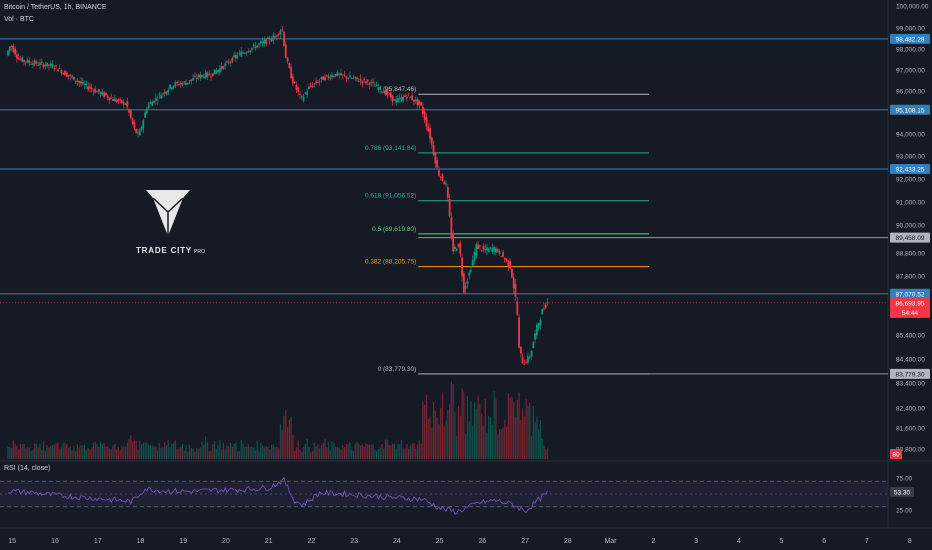  I want to click on rsi-tick-label: 75.00, so click(904, 479).